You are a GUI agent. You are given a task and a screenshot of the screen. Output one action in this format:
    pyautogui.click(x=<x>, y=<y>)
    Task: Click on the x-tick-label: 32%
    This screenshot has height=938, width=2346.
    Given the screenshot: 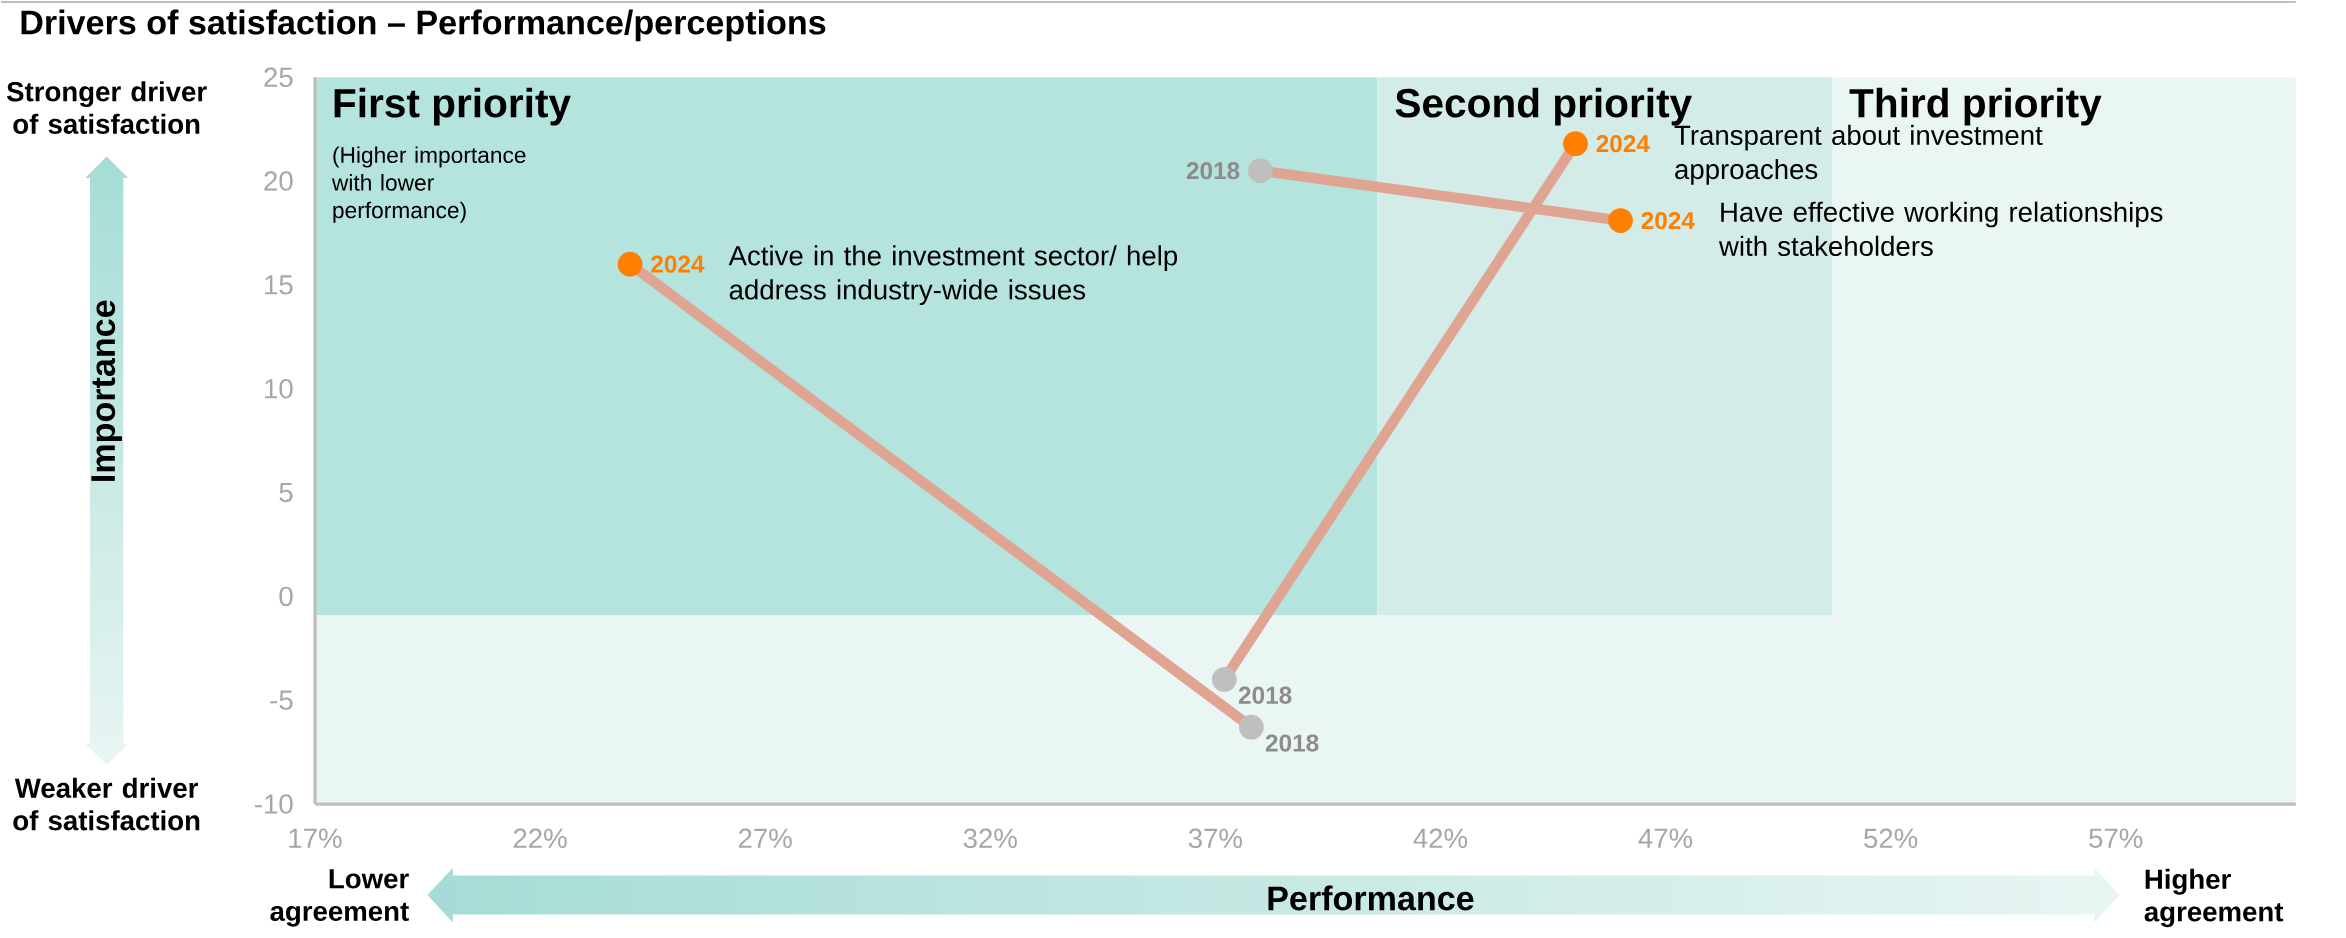 What is the action you would take?
    pyautogui.click(x=990, y=838)
    